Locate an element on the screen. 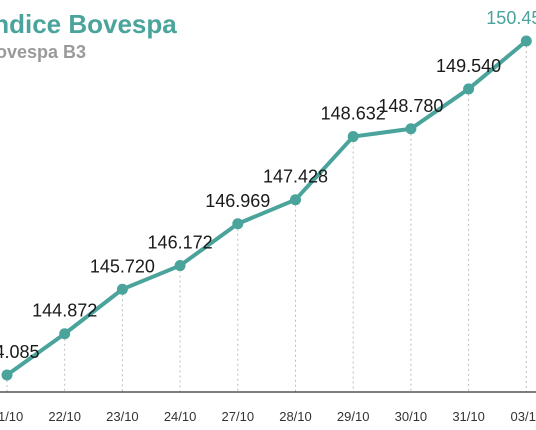  data-label-2: 144.872 is located at coordinates (64, 311).